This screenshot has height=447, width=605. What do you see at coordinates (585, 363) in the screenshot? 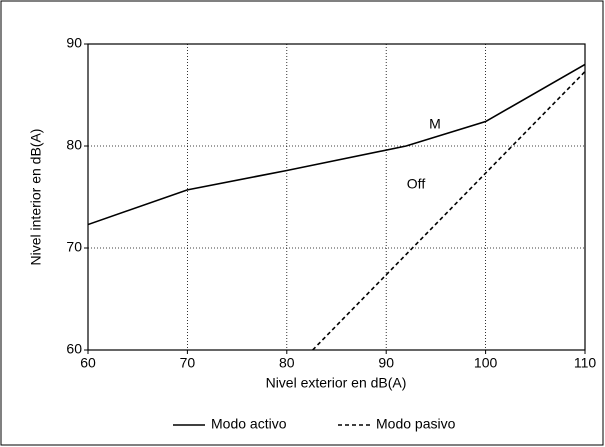
I see `x-tick-label: 110` at bounding box center [585, 363].